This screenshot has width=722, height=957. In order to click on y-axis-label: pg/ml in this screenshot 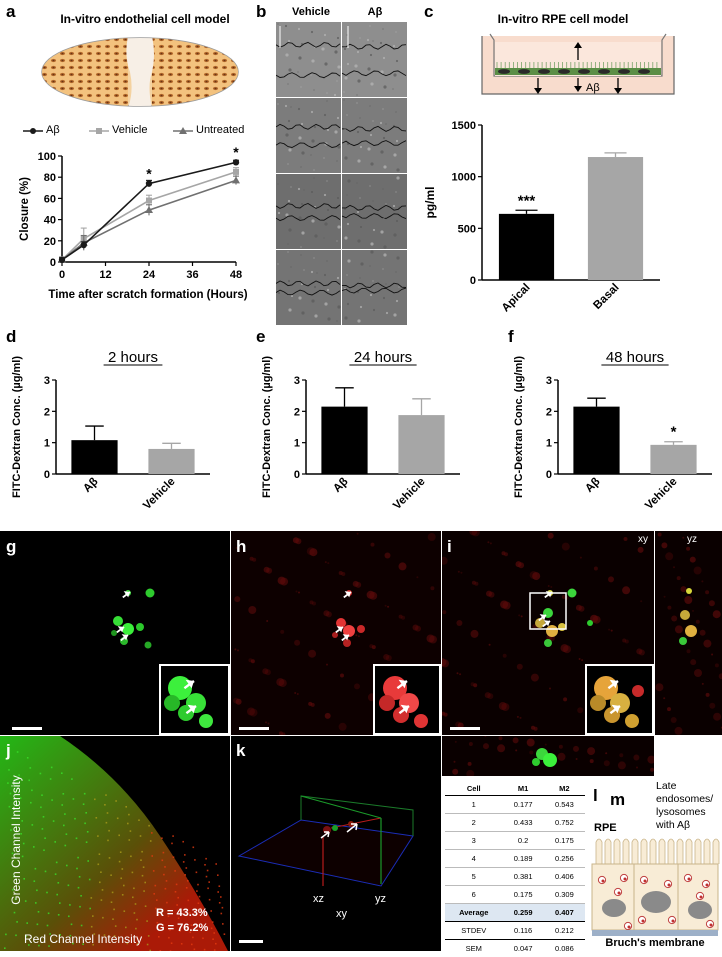, I will do `click(430, 203)`.